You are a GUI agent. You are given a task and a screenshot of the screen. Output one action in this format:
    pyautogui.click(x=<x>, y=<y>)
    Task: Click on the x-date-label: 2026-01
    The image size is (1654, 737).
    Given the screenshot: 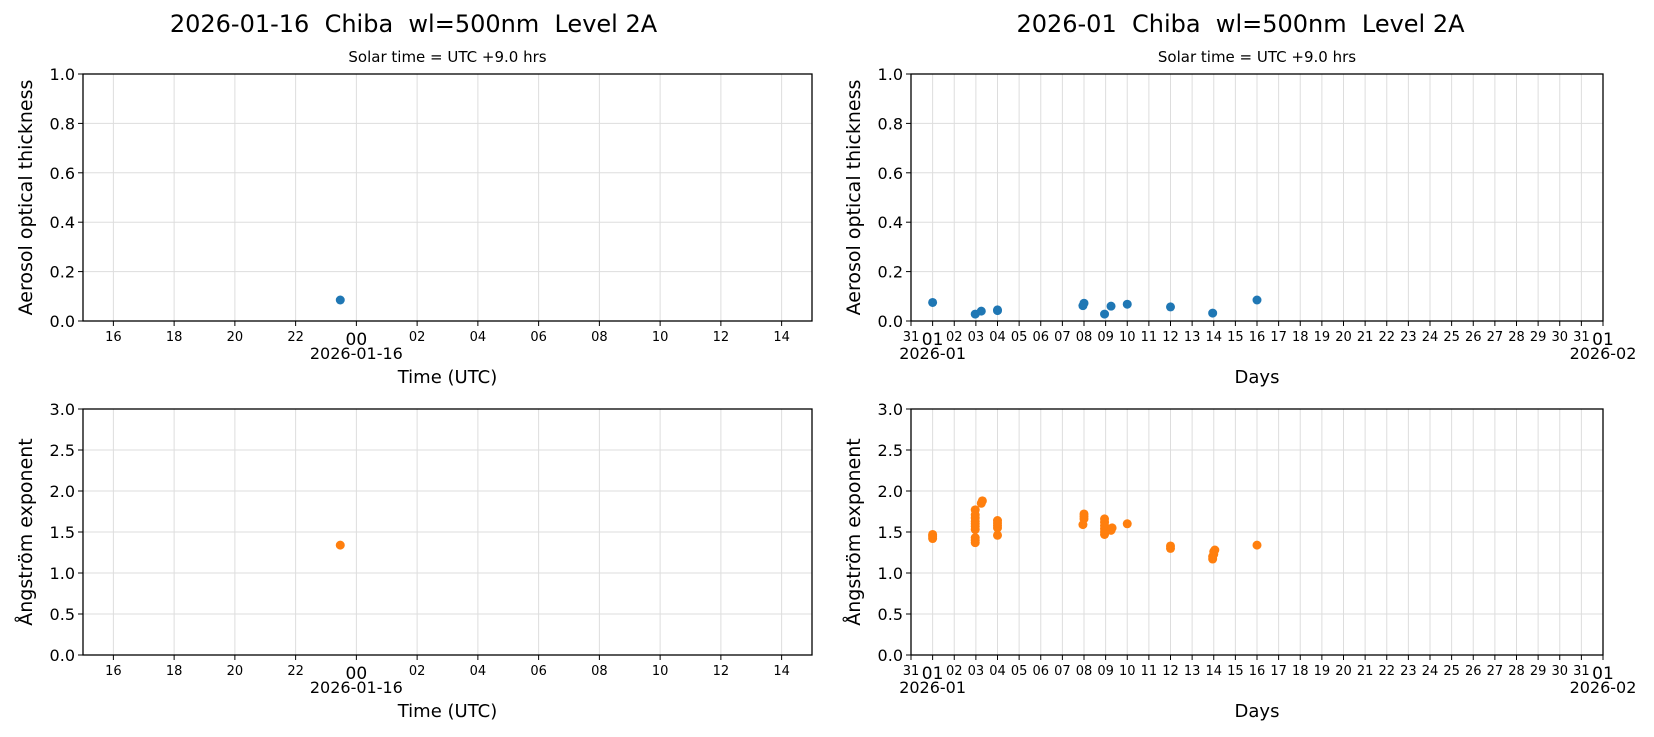 What is the action you would take?
    pyautogui.click(x=932, y=687)
    